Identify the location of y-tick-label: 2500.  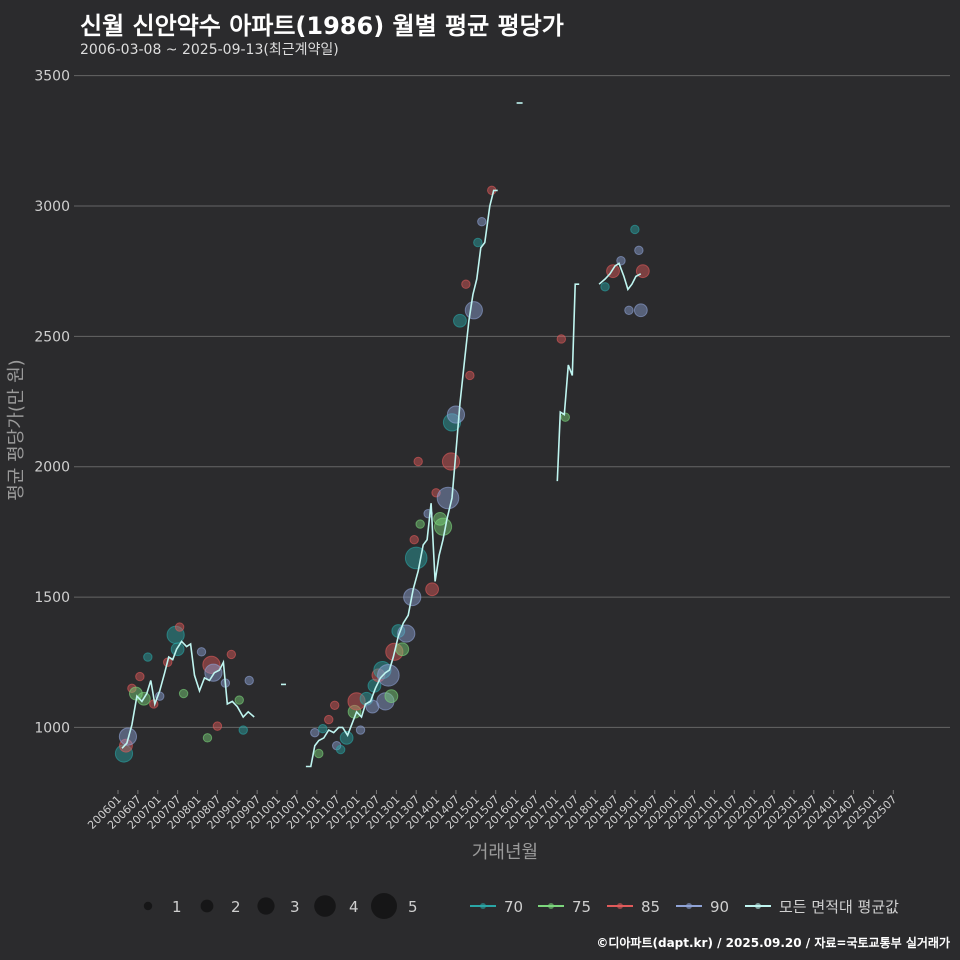
(52, 337).